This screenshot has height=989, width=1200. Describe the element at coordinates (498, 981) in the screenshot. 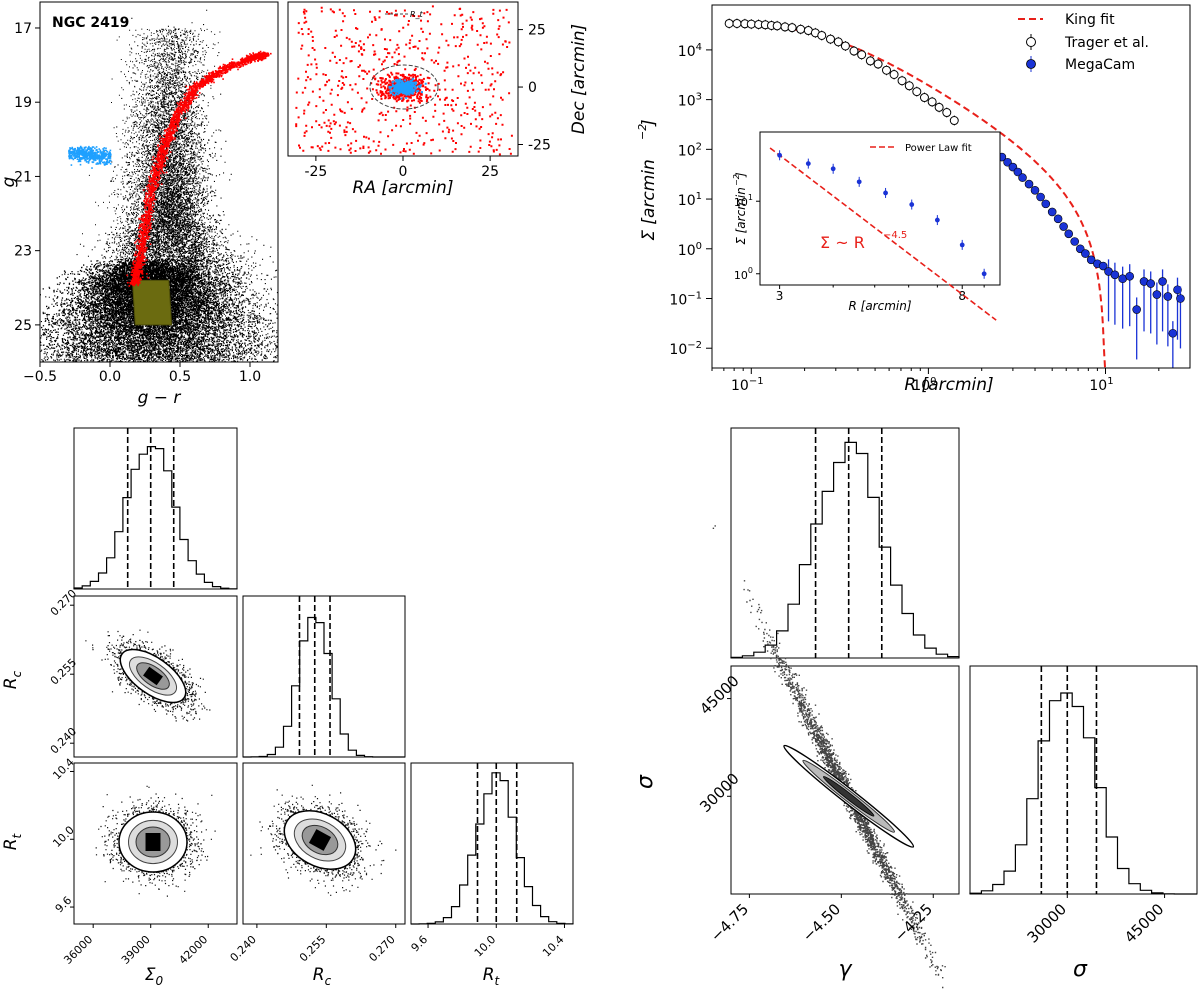

I see `king-col-label-rt-sub: t` at that location.